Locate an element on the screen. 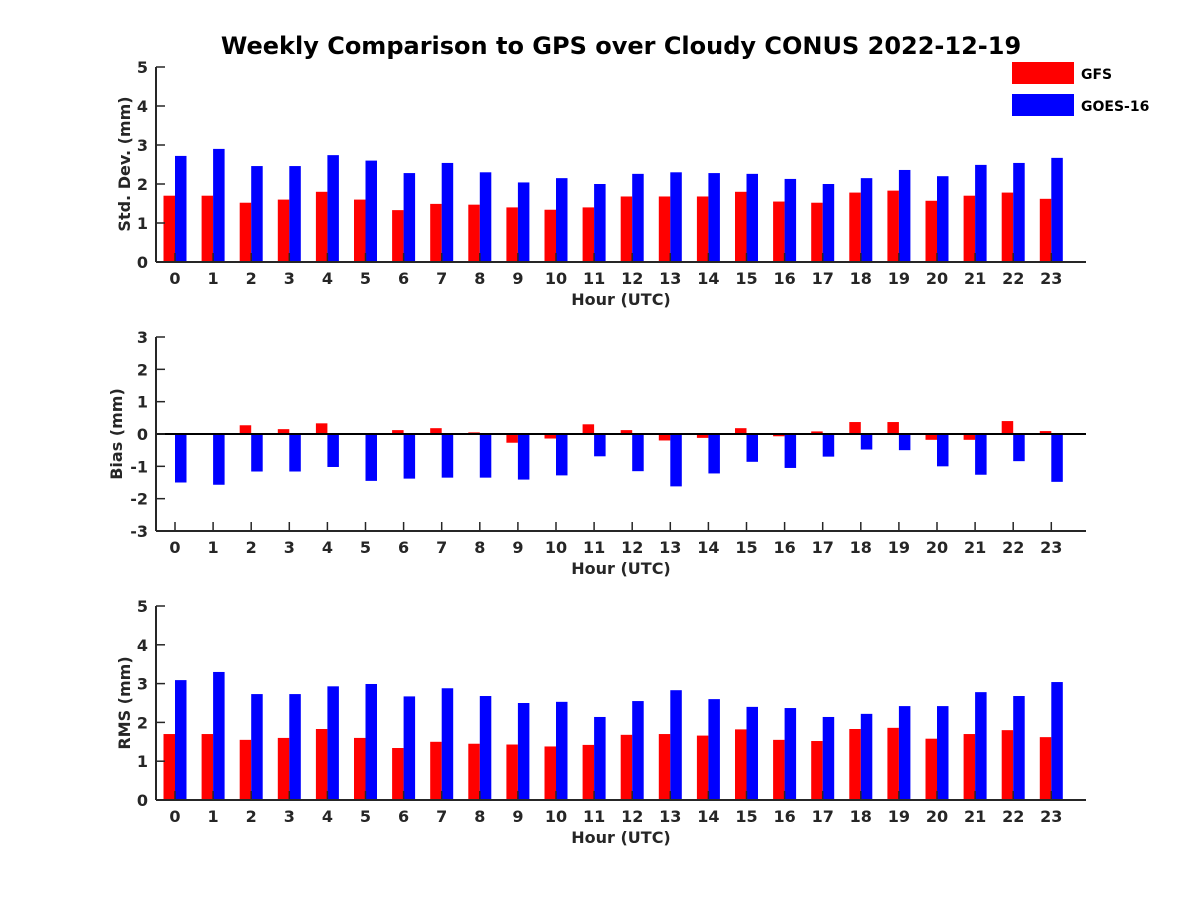  x-axis-label-rms: Hour (UTC) is located at coordinates (621, 837).